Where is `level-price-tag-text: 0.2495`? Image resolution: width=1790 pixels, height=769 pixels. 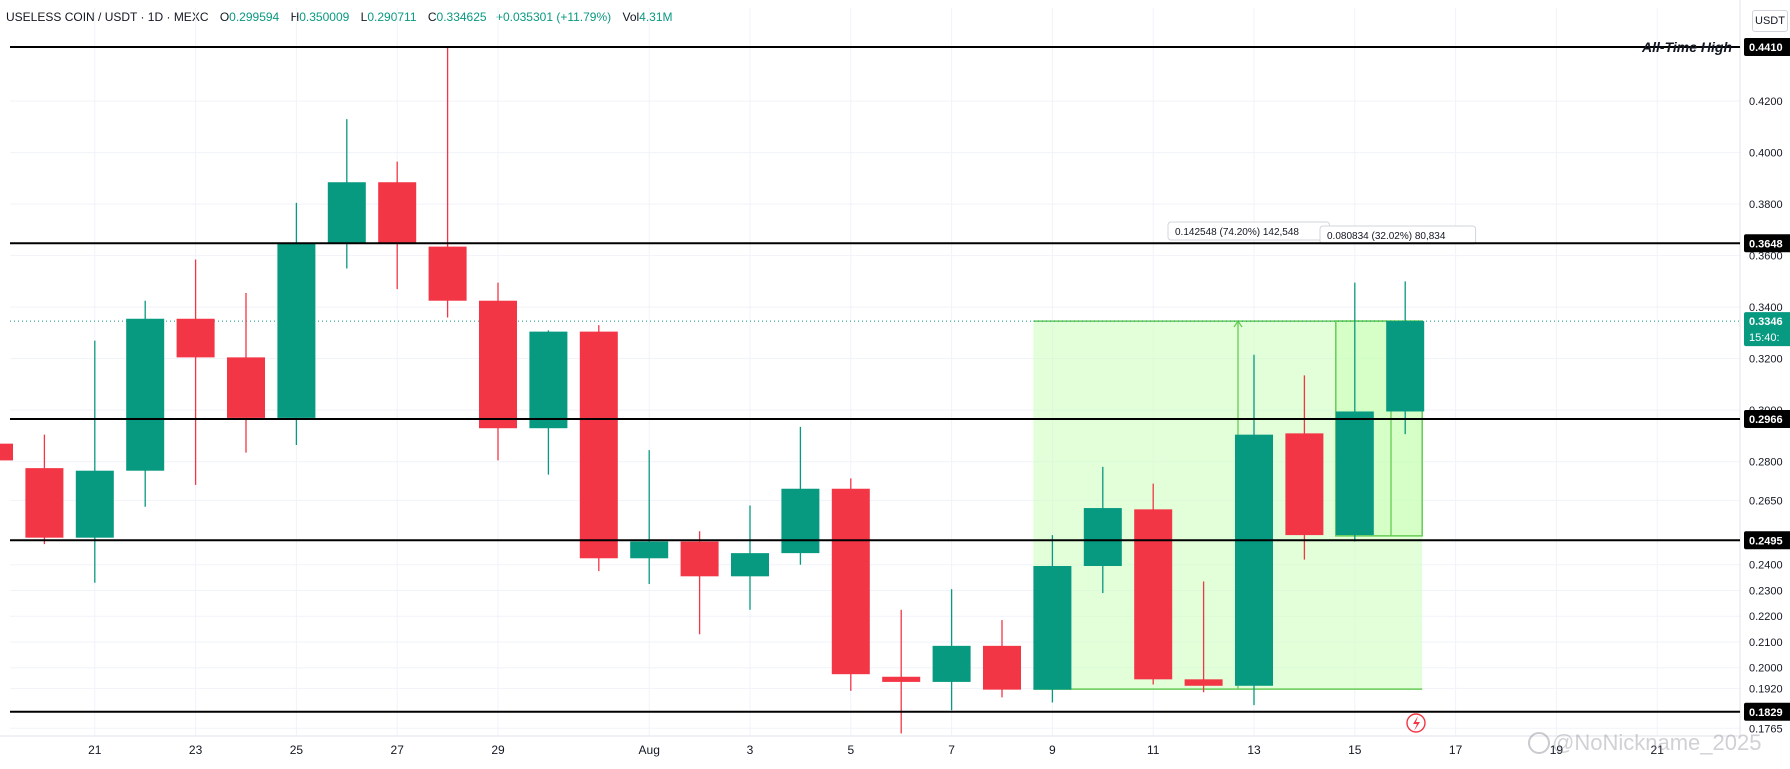 level-price-tag-text: 0.2495 is located at coordinates (1766, 541).